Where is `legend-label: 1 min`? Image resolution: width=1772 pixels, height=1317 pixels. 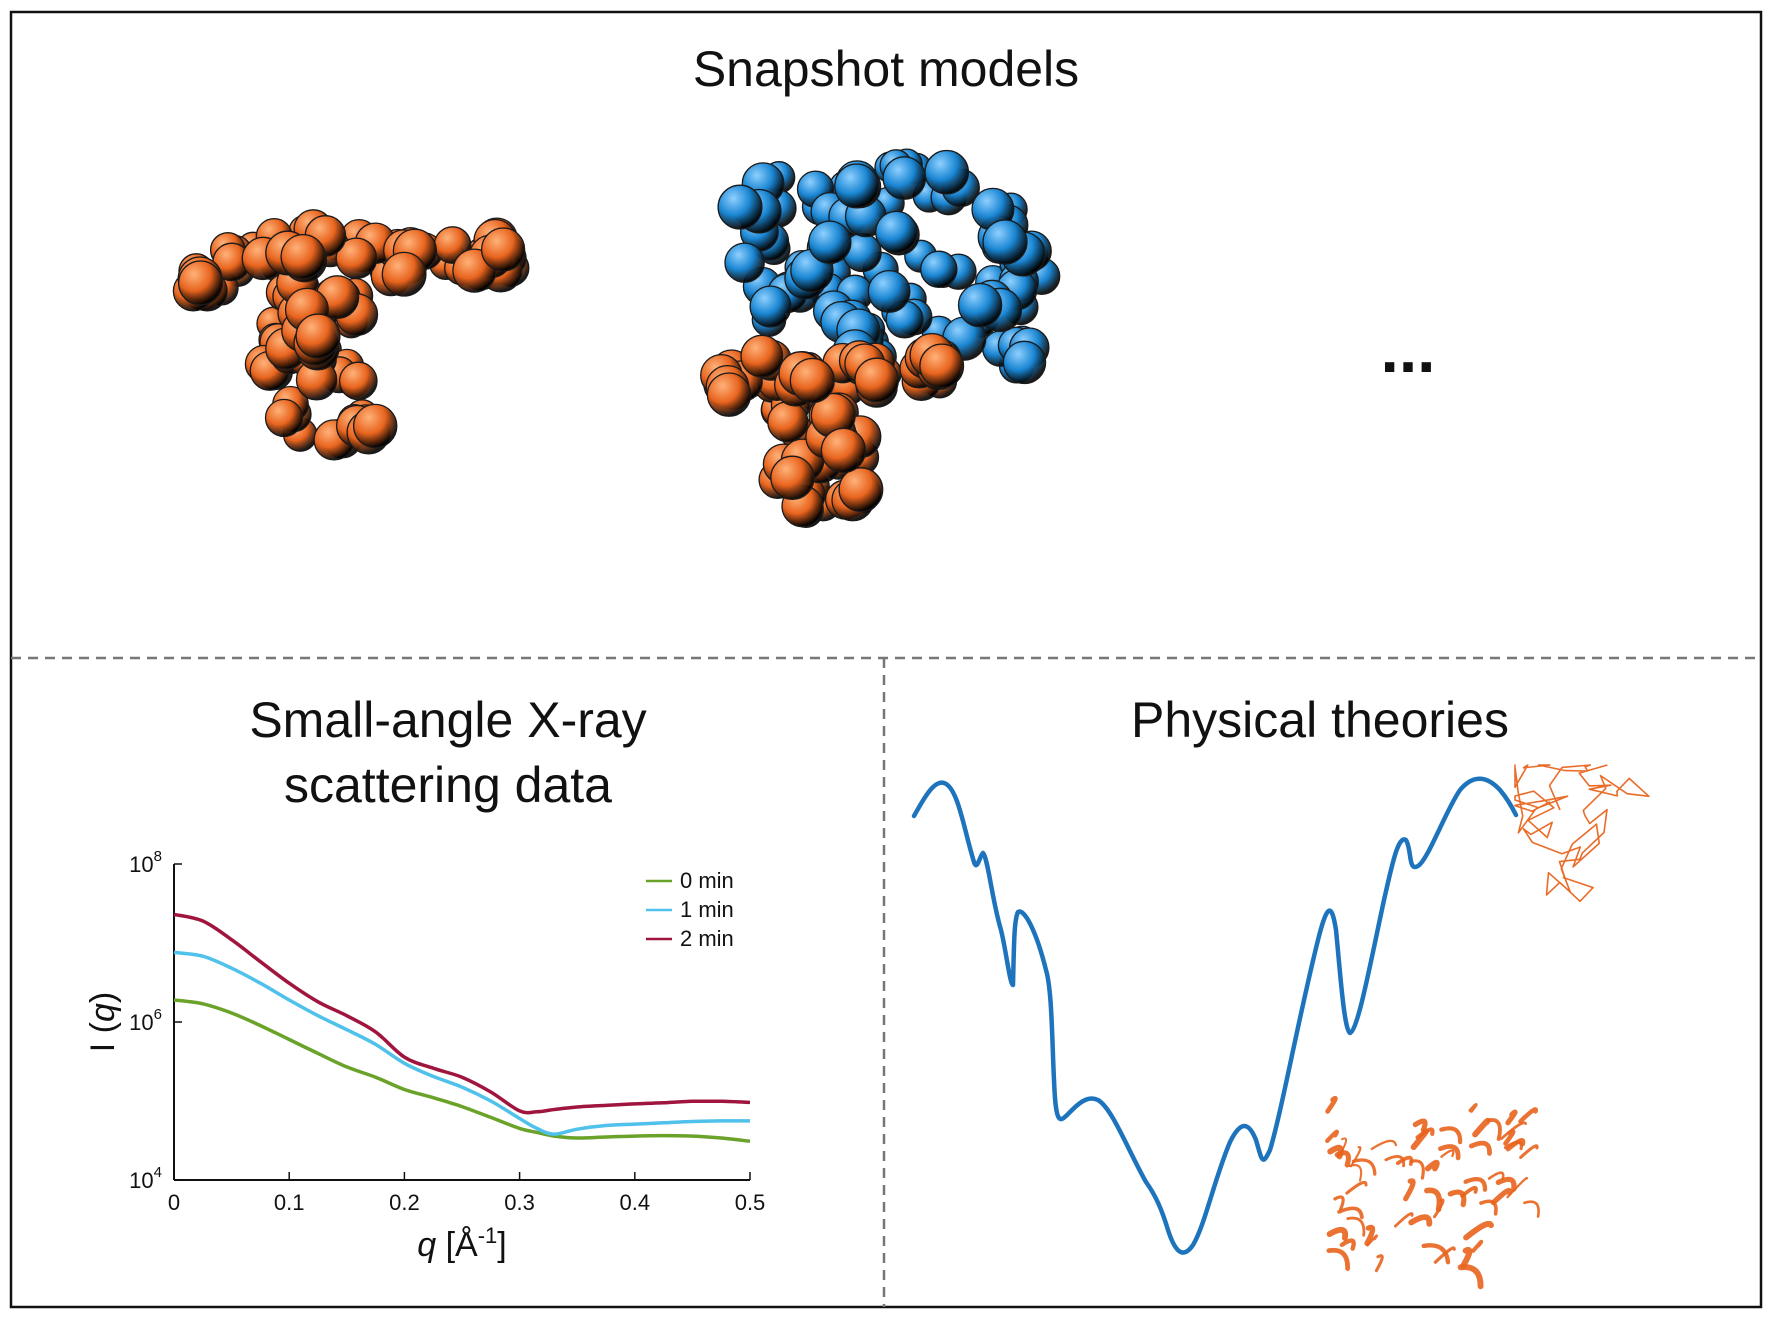 legend-label: 1 min is located at coordinates (707, 909).